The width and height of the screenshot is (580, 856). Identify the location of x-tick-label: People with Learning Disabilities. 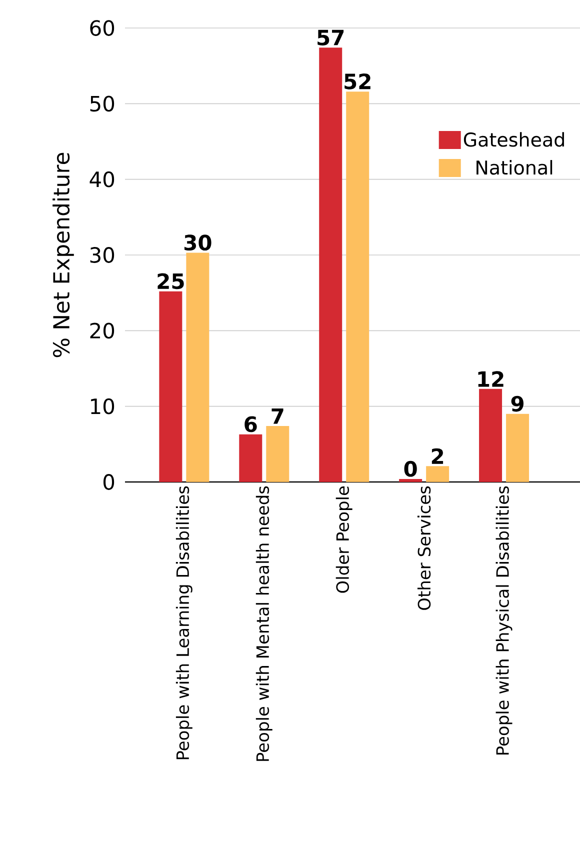
(184, 623).